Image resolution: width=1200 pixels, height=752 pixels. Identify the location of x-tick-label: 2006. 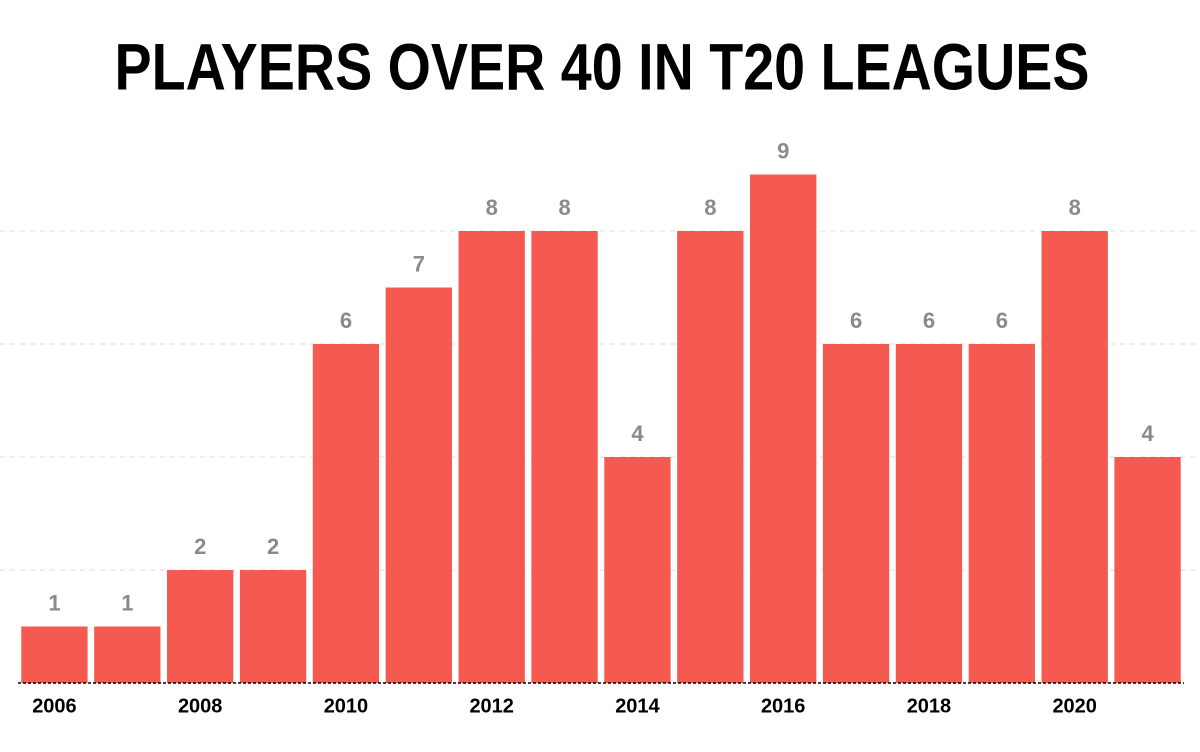
(54, 706).